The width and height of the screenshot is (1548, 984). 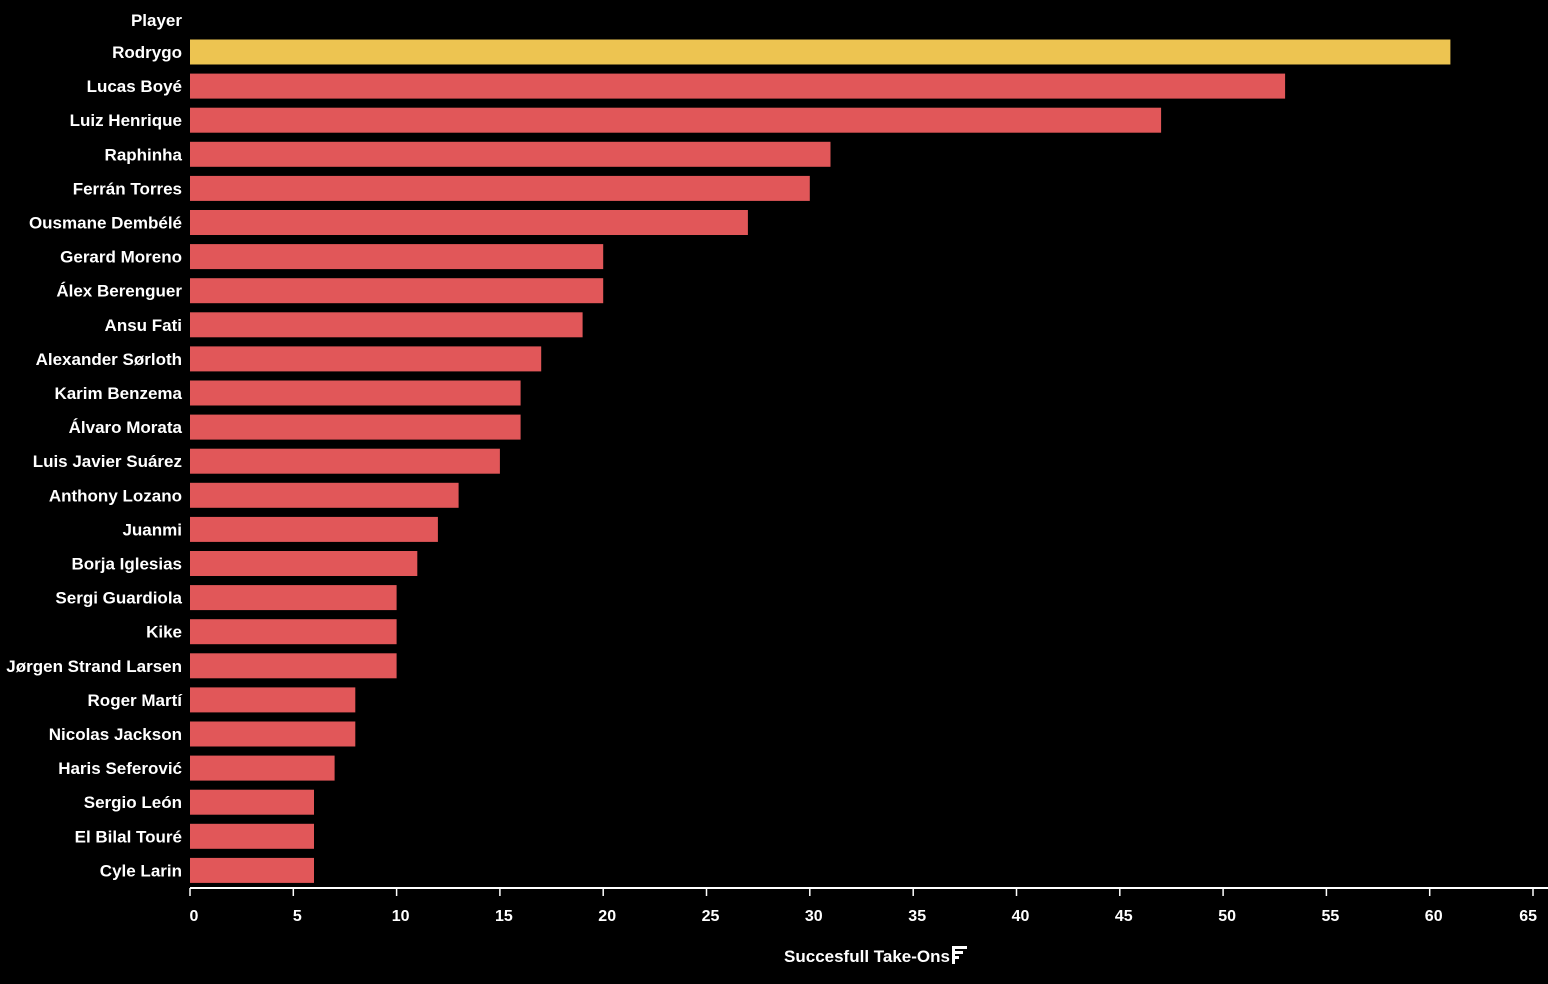 I want to click on player-label-1: Lucas Boyé, so click(x=134, y=86).